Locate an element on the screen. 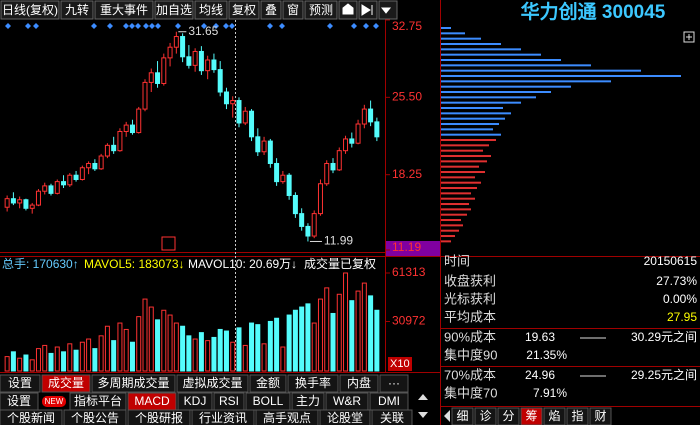  info-value: 30.29元之间 is located at coordinates (664, 337).